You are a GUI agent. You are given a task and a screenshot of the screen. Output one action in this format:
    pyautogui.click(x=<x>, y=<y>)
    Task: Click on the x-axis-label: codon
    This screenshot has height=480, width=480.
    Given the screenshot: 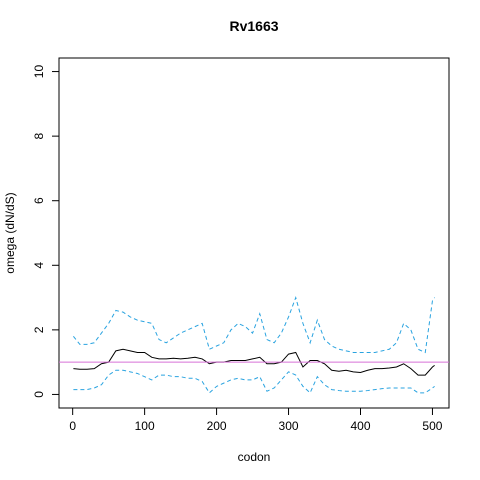 What is the action you would take?
    pyautogui.click(x=254, y=457)
    